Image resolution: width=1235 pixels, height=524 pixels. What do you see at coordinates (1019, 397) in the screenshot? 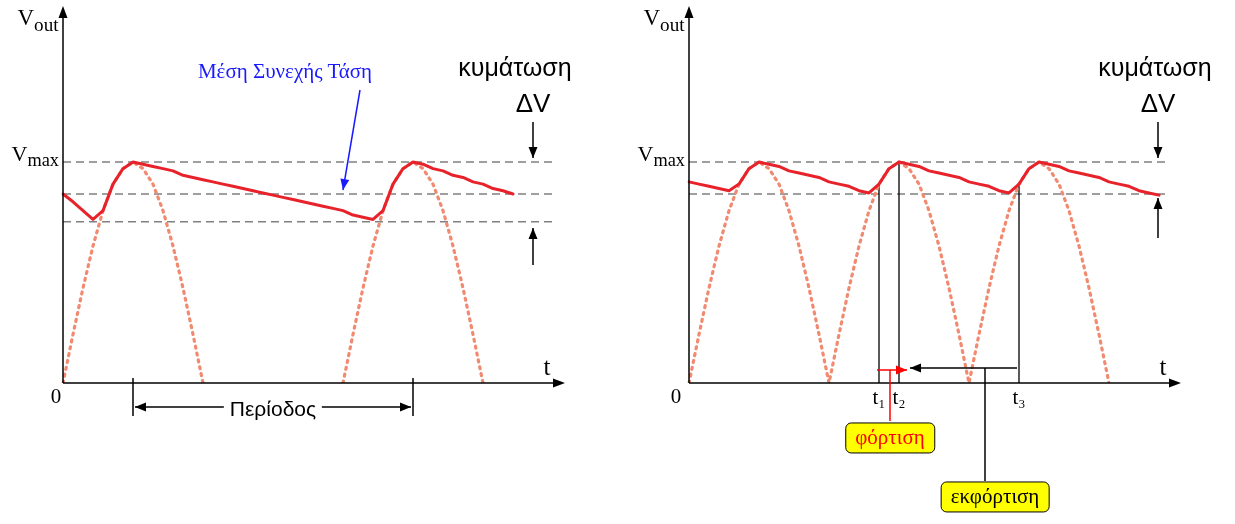
I see `x-tick-label: t₃` at bounding box center [1019, 397].